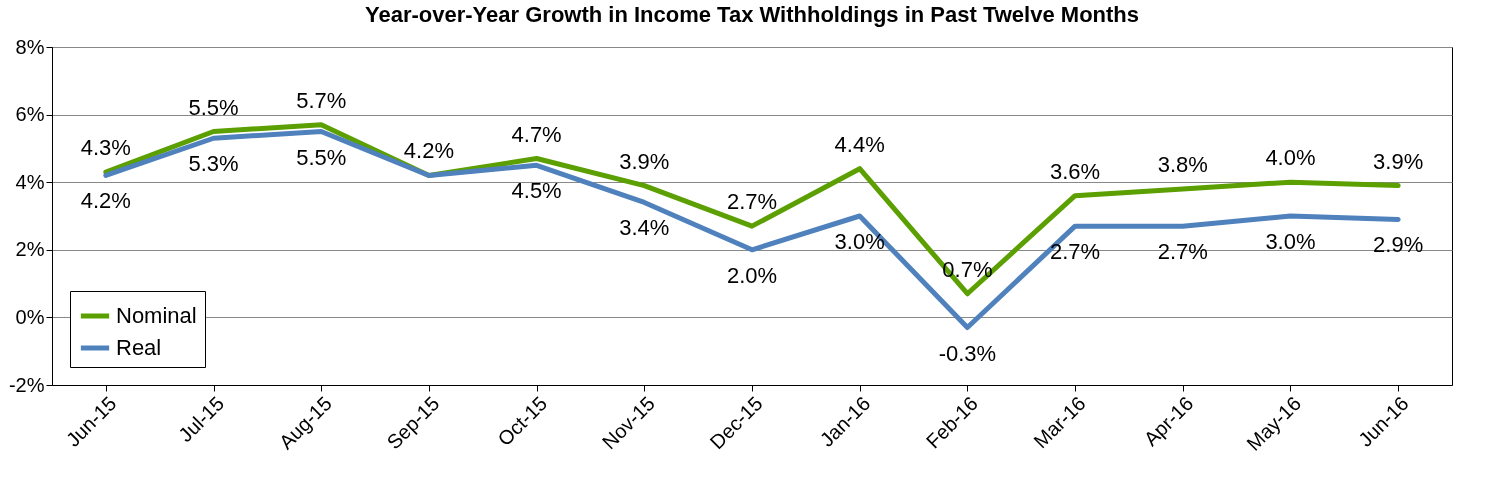 The image size is (1499, 495). I want to click on data-label: 5.7%, so click(321, 100).